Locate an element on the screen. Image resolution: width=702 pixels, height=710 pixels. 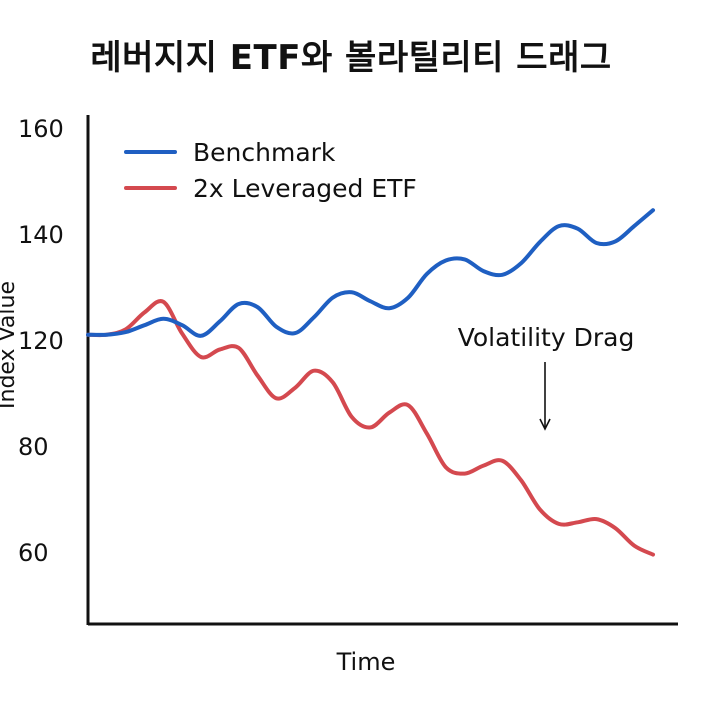
legend-label: 2x Leveraged ETF is located at coordinates (305, 188).